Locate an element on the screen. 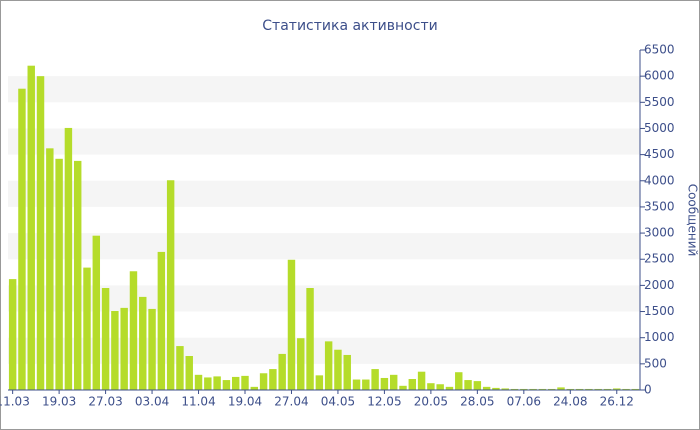 The height and width of the screenshot is (430, 700). x-tick-label: 04.05 is located at coordinates (338, 402).